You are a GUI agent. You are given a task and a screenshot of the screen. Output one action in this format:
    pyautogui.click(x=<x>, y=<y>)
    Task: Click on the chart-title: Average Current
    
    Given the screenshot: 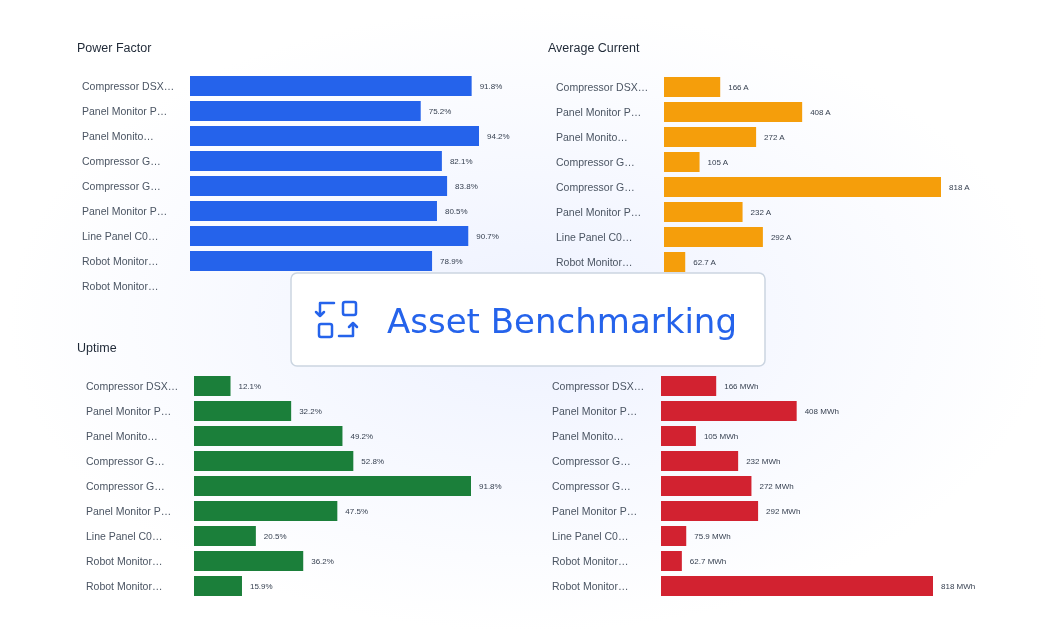 What is the action you would take?
    pyautogui.click(x=594, y=48)
    